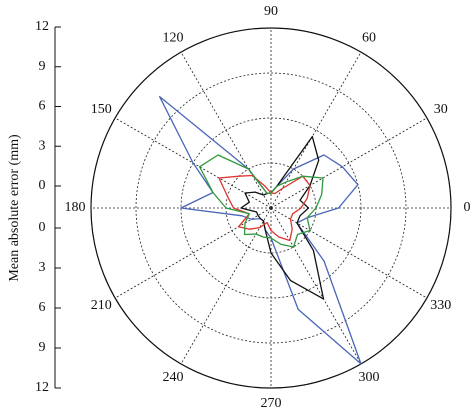 The height and width of the screenshot is (417, 474). What do you see at coordinates (271, 403) in the screenshot?
I see `theta-tick-label: 270` at bounding box center [271, 403].